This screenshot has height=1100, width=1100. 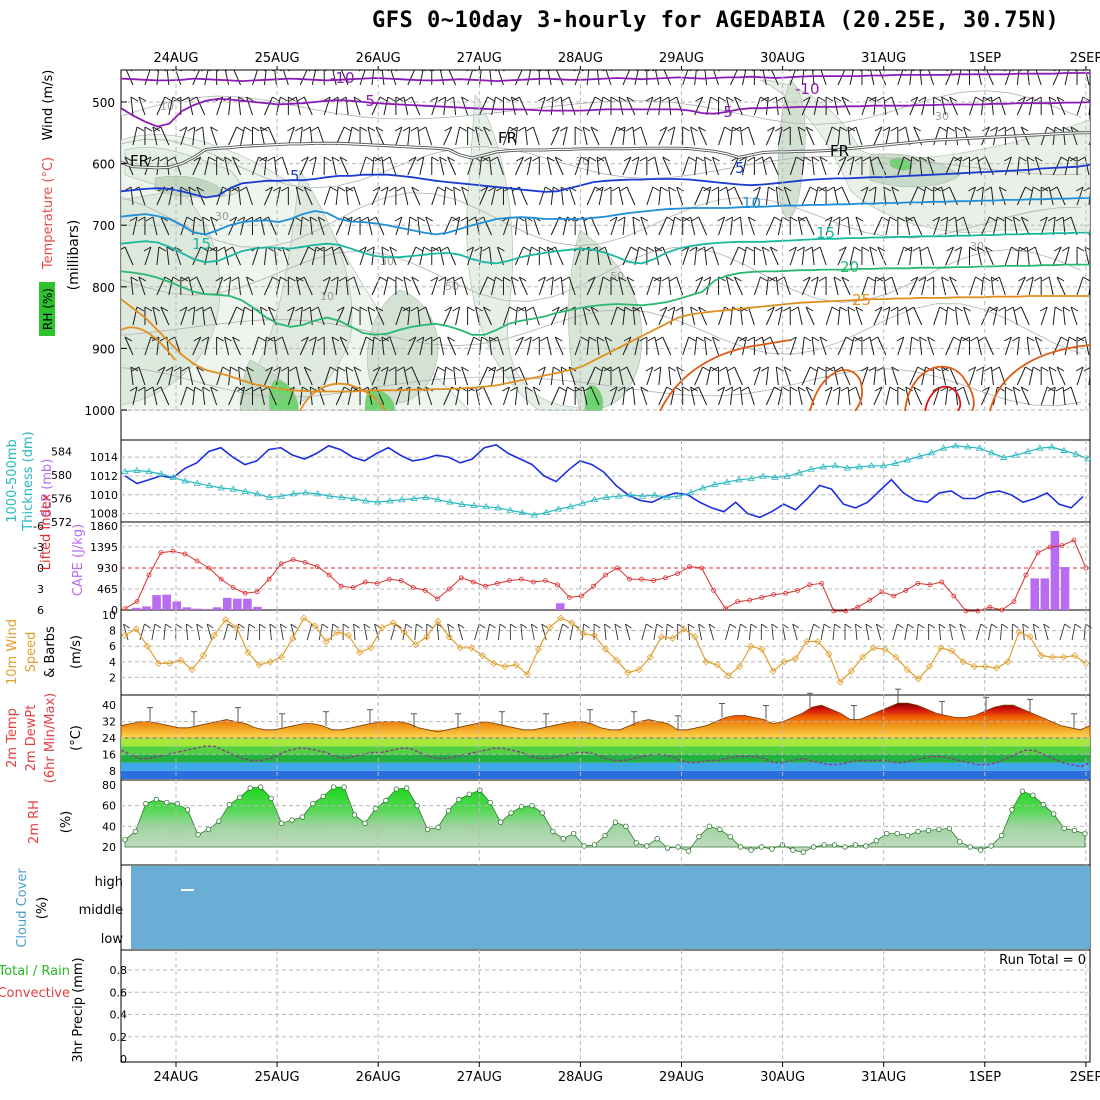 What do you see at coordinates (201, 244) in the screenshot?
I see `isotherm-label: 15` at bounding box center [201, 244].